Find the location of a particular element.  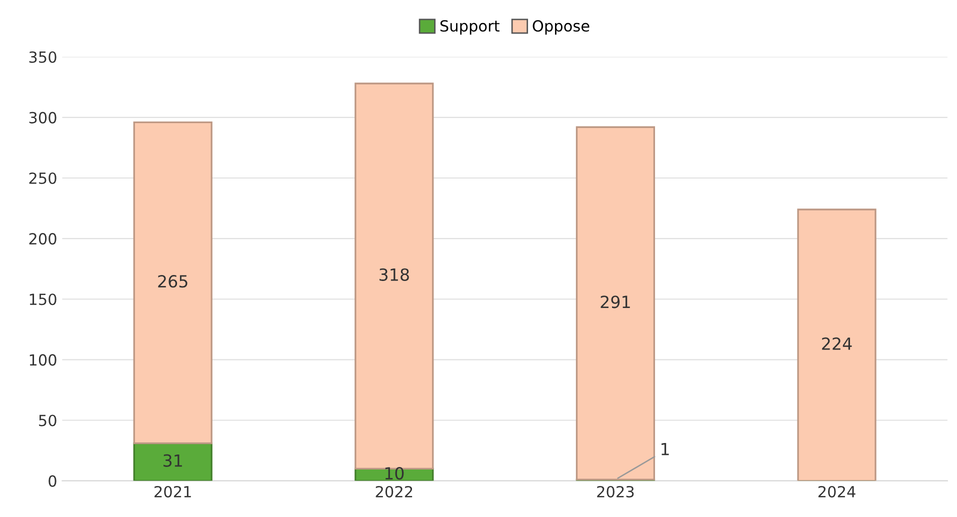

y-tick-label: 150 is located at coordinates (43, 300).